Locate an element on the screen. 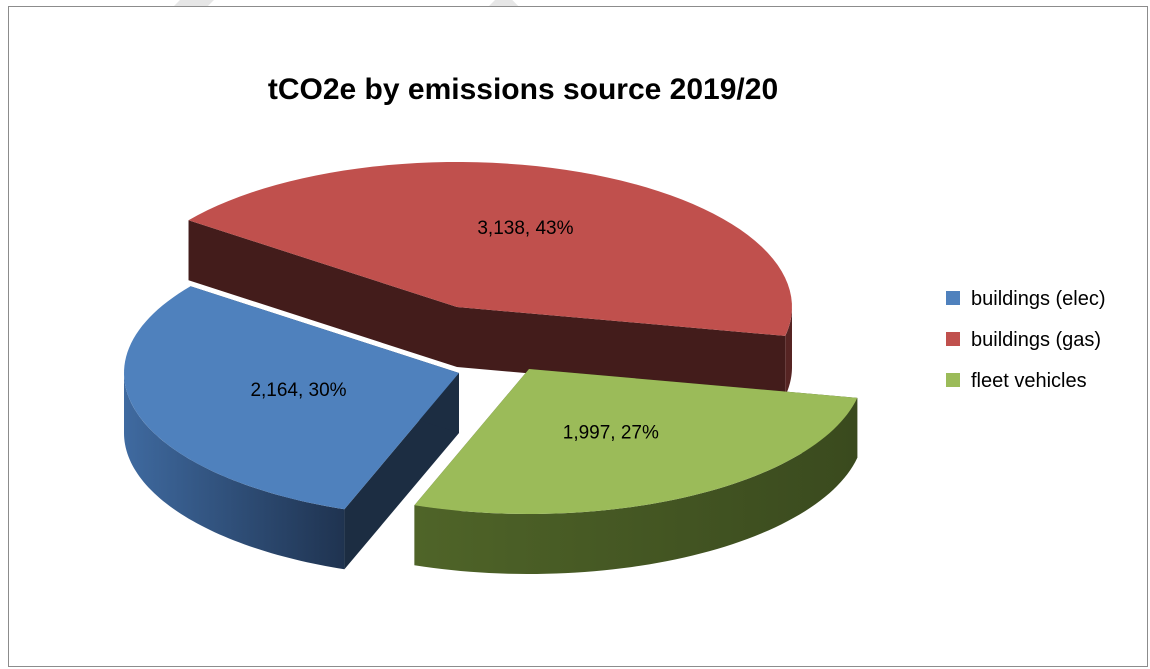 Image resolution: width=1150 pixels, height=669 pixels. data-labels: 3,138, 43% 1,997, 27% 2,164, 30% is located at coordinates (454, 330).